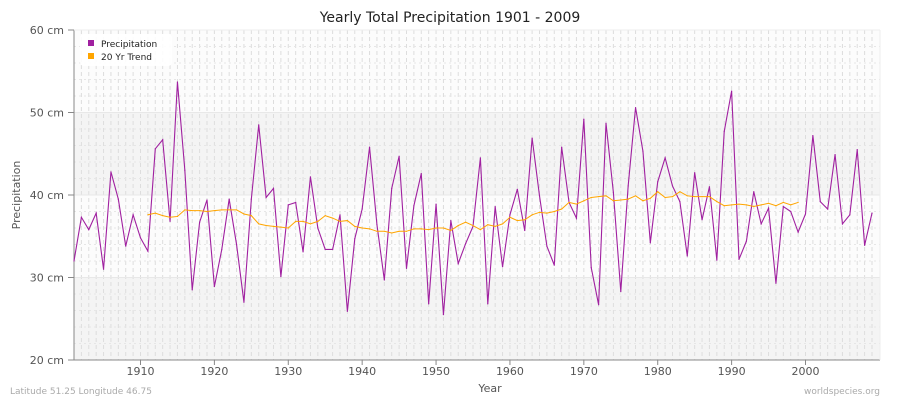 The image size is (900, 400). Describe the element at coordinates (510, 371) in the screenshot. I see `x-tick-label: 1960` at that location.